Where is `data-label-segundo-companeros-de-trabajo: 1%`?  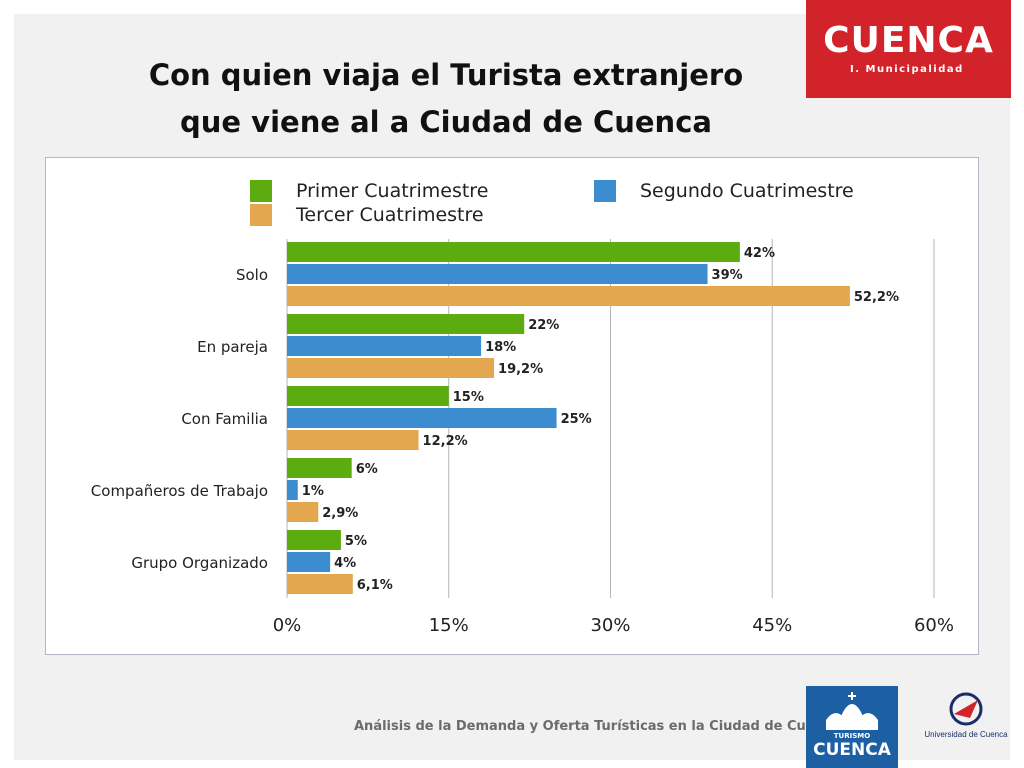 data-label-segundo-companeros-de-trabajo: 1% is located at coordinates (313, 491).